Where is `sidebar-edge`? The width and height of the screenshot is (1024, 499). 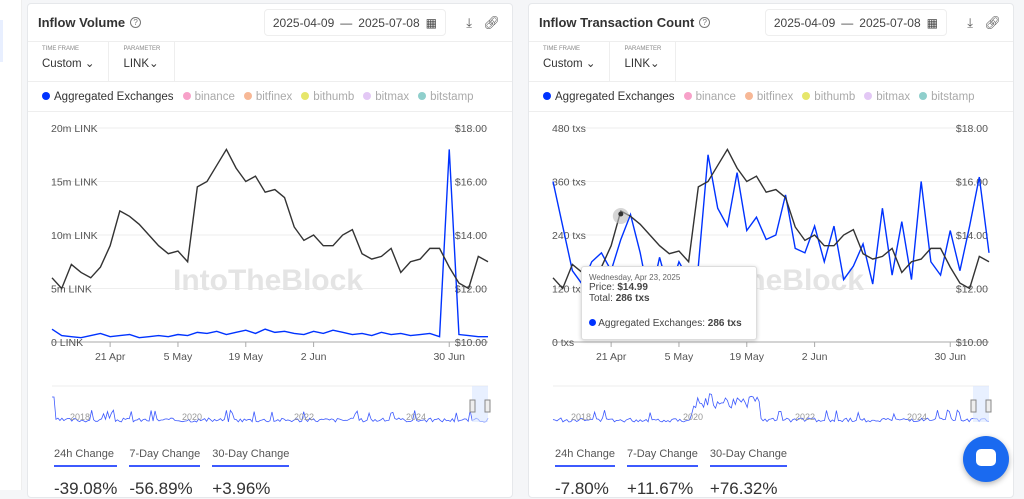
sidebar-edge is located at coordinates (11, 245).